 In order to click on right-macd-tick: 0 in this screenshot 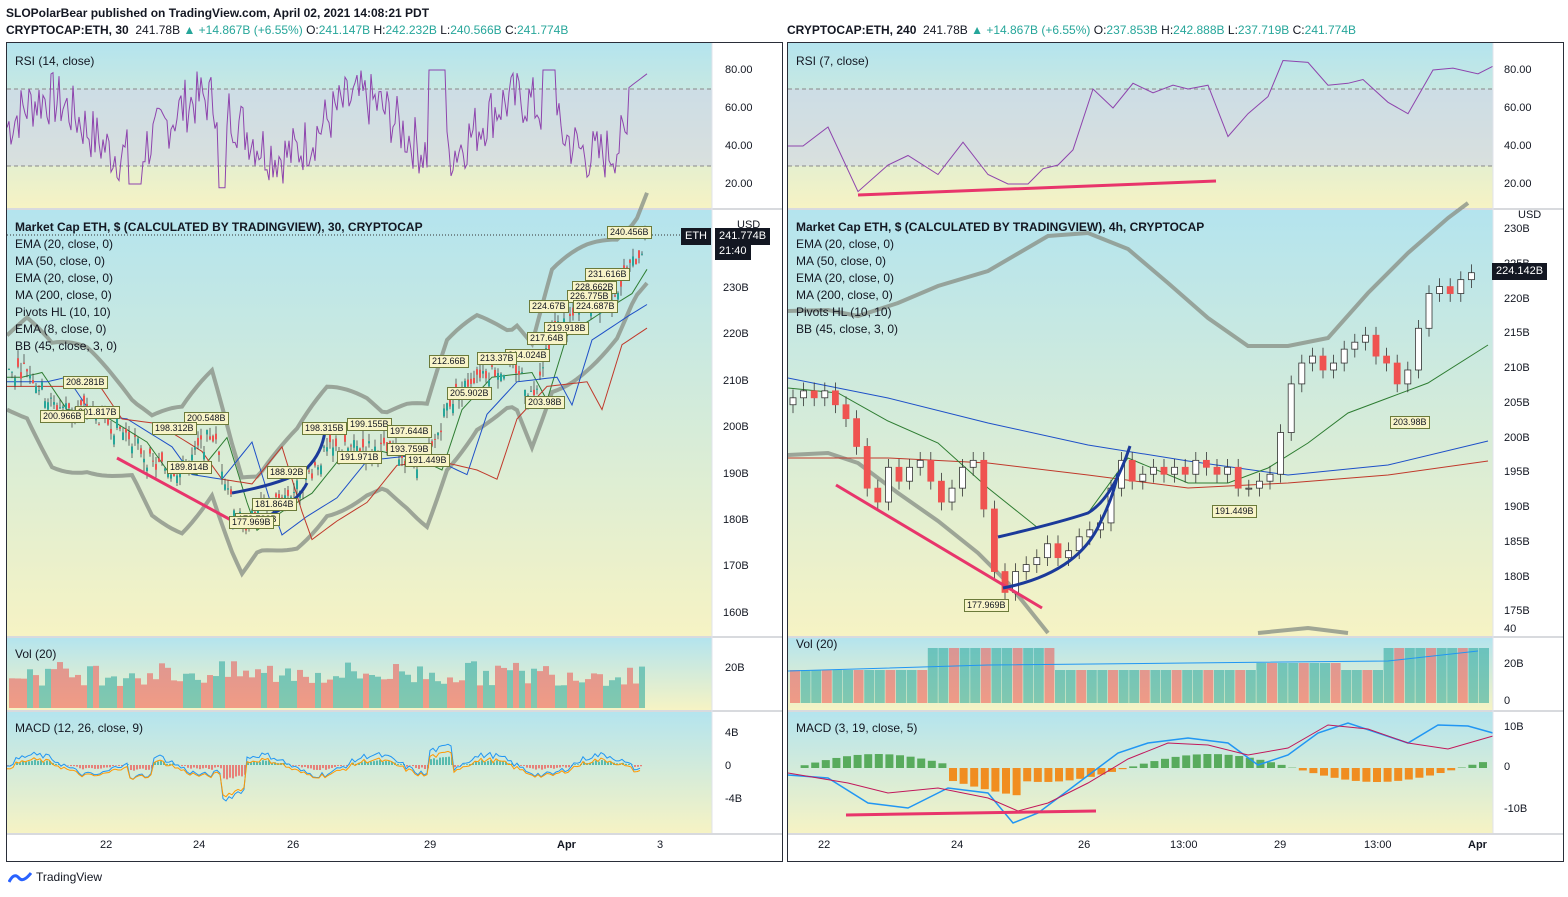, I will do `click(1507, 767)`.